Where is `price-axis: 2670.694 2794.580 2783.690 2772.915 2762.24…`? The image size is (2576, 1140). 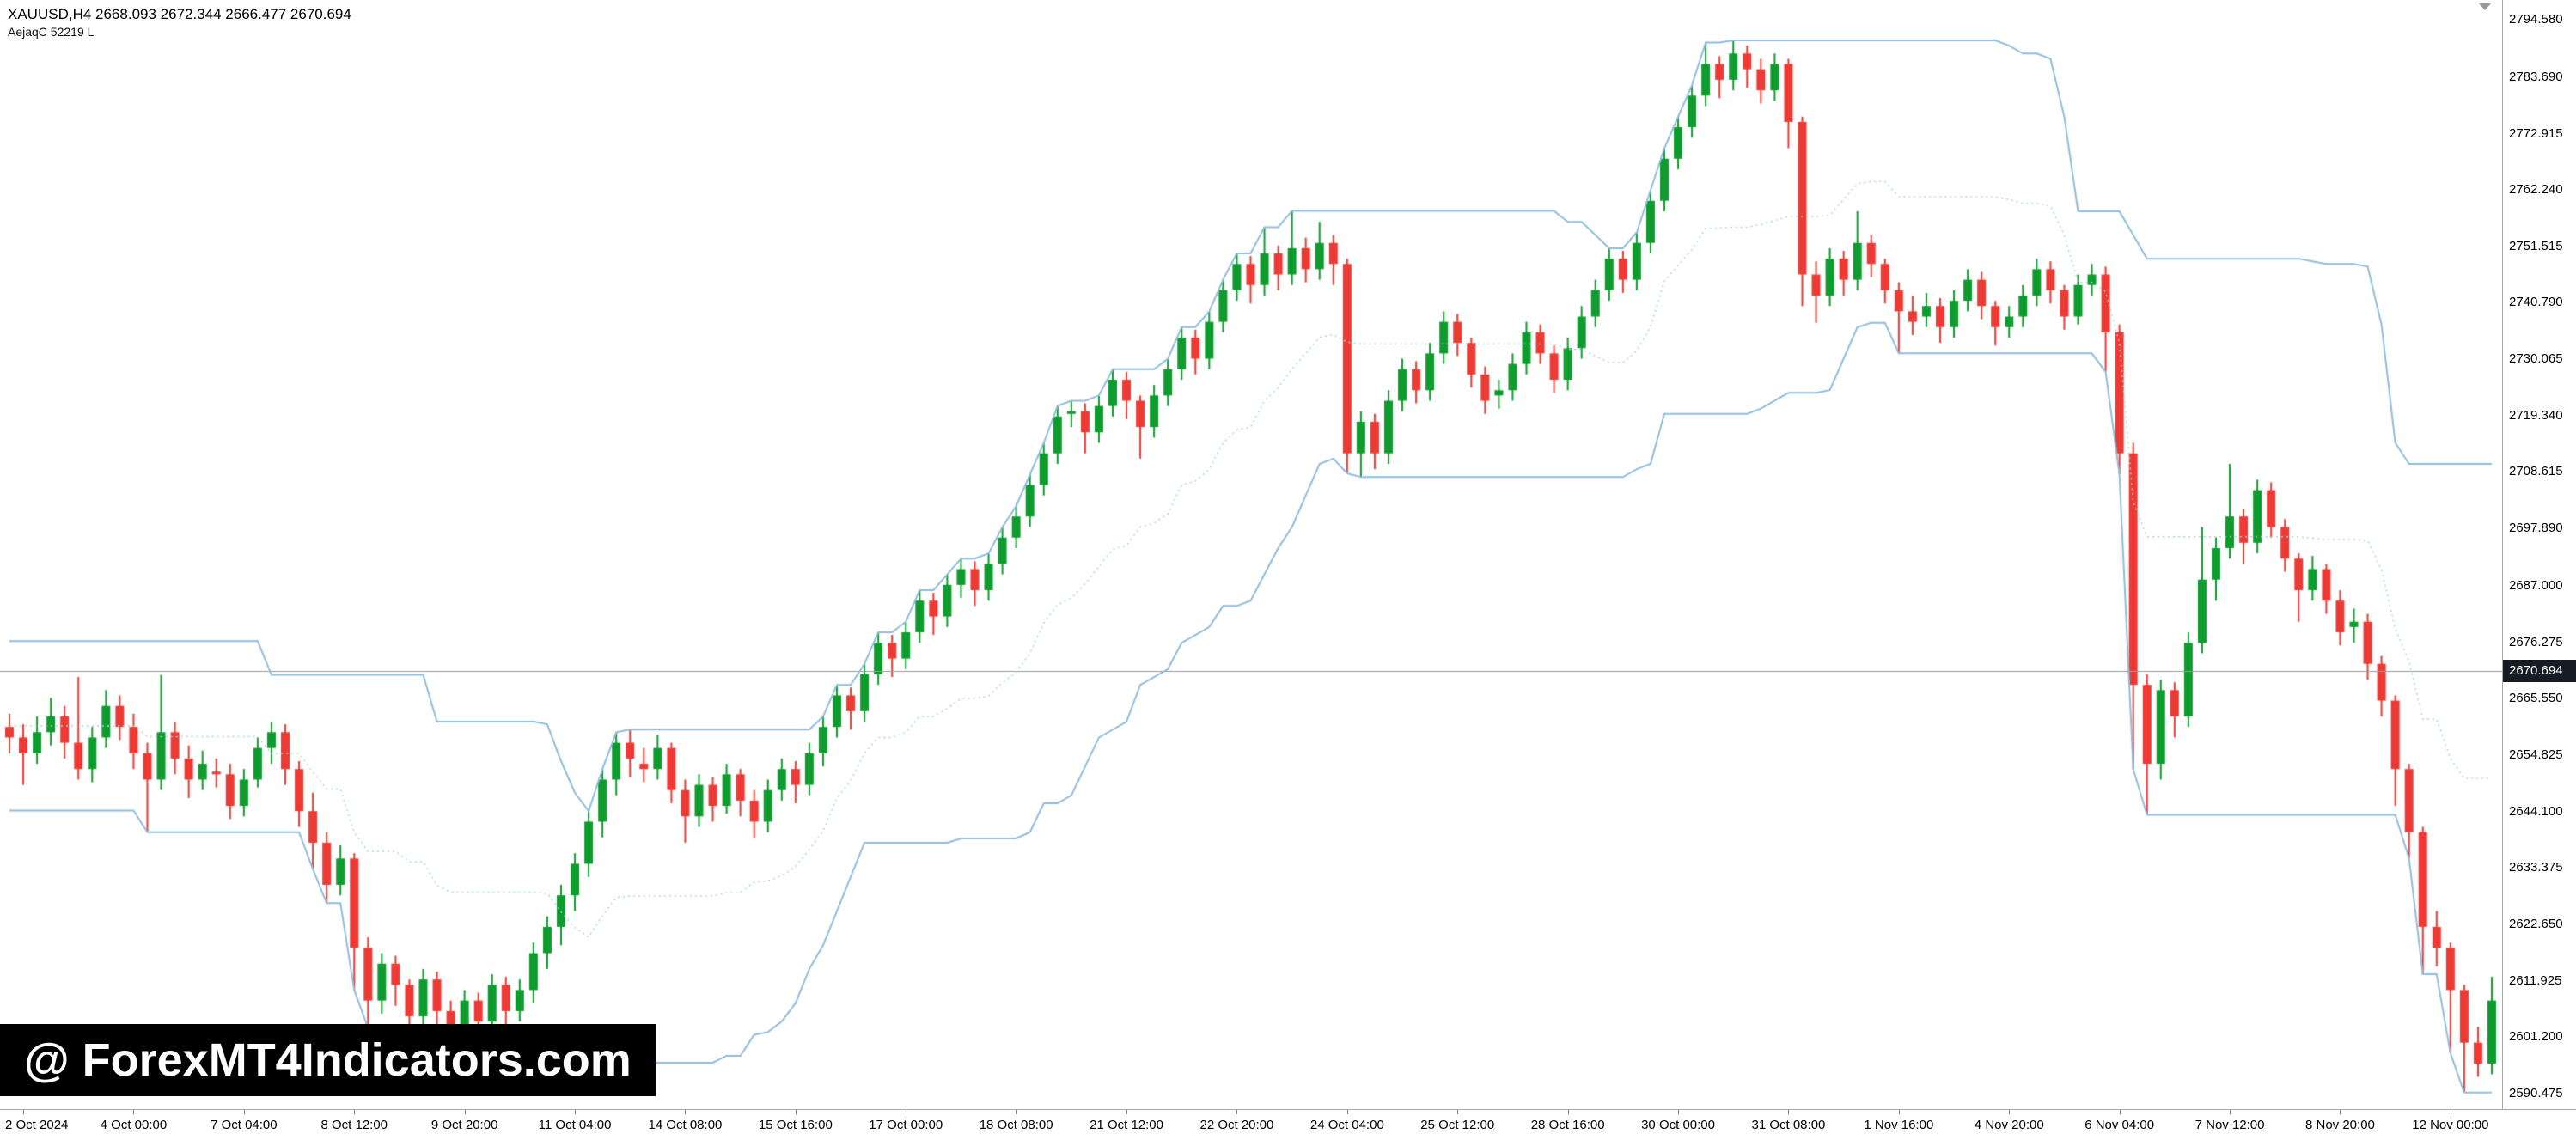
price-axis: 2670.694 2794.580 2783.690 2772.915 2762.24… is located at coordinates (2540, 554).